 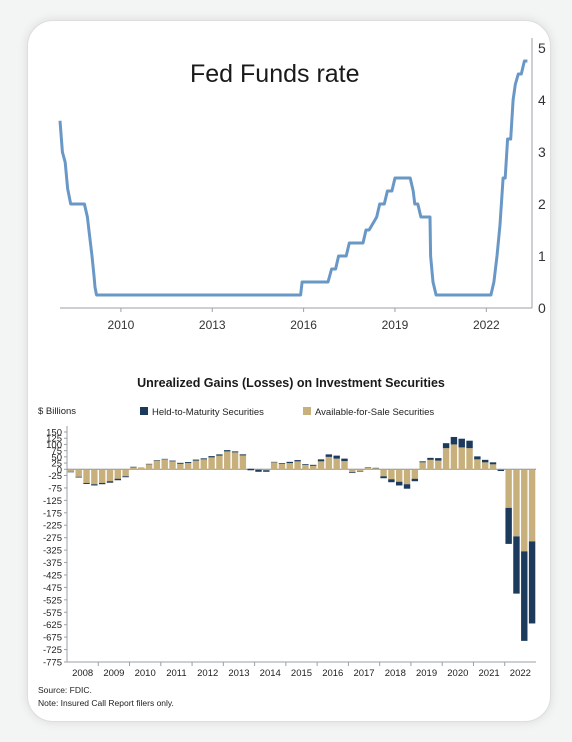 I want to click on fed-x-ticks: 2010 2013 2016 2019 2022, so click(x=304, y=320).